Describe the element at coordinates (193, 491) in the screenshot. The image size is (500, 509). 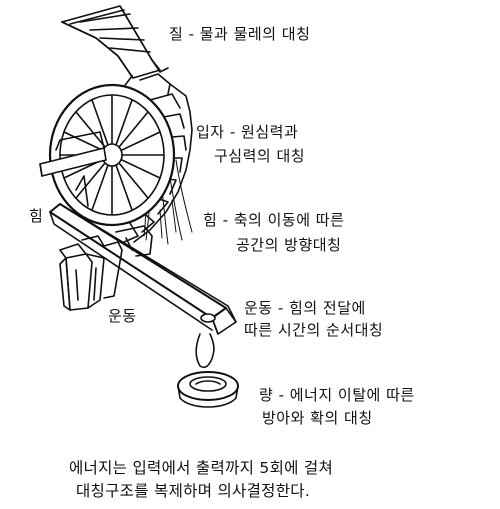
I see `caption-line2: 대칭구조를 복제하며 의사결정한다.` at that location.